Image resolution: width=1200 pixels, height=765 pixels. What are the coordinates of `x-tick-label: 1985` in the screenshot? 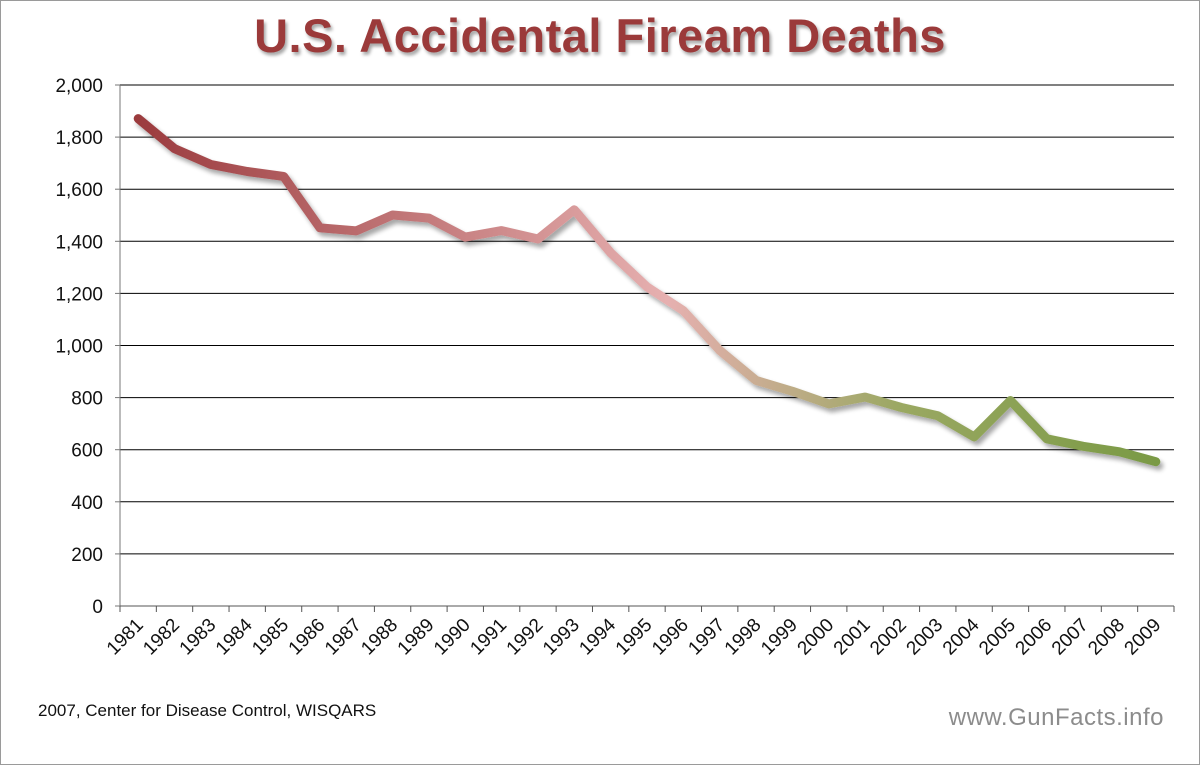 It's located at (270, 637).